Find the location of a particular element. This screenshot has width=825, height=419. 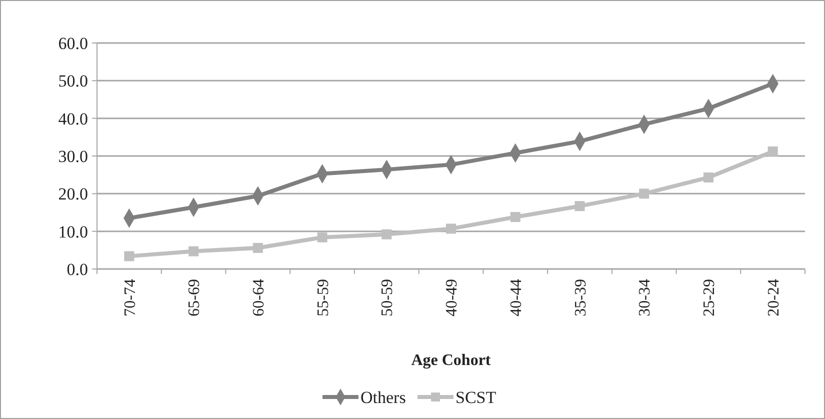

y-tick-label: 60.0 is located at coordinates (73, 43).